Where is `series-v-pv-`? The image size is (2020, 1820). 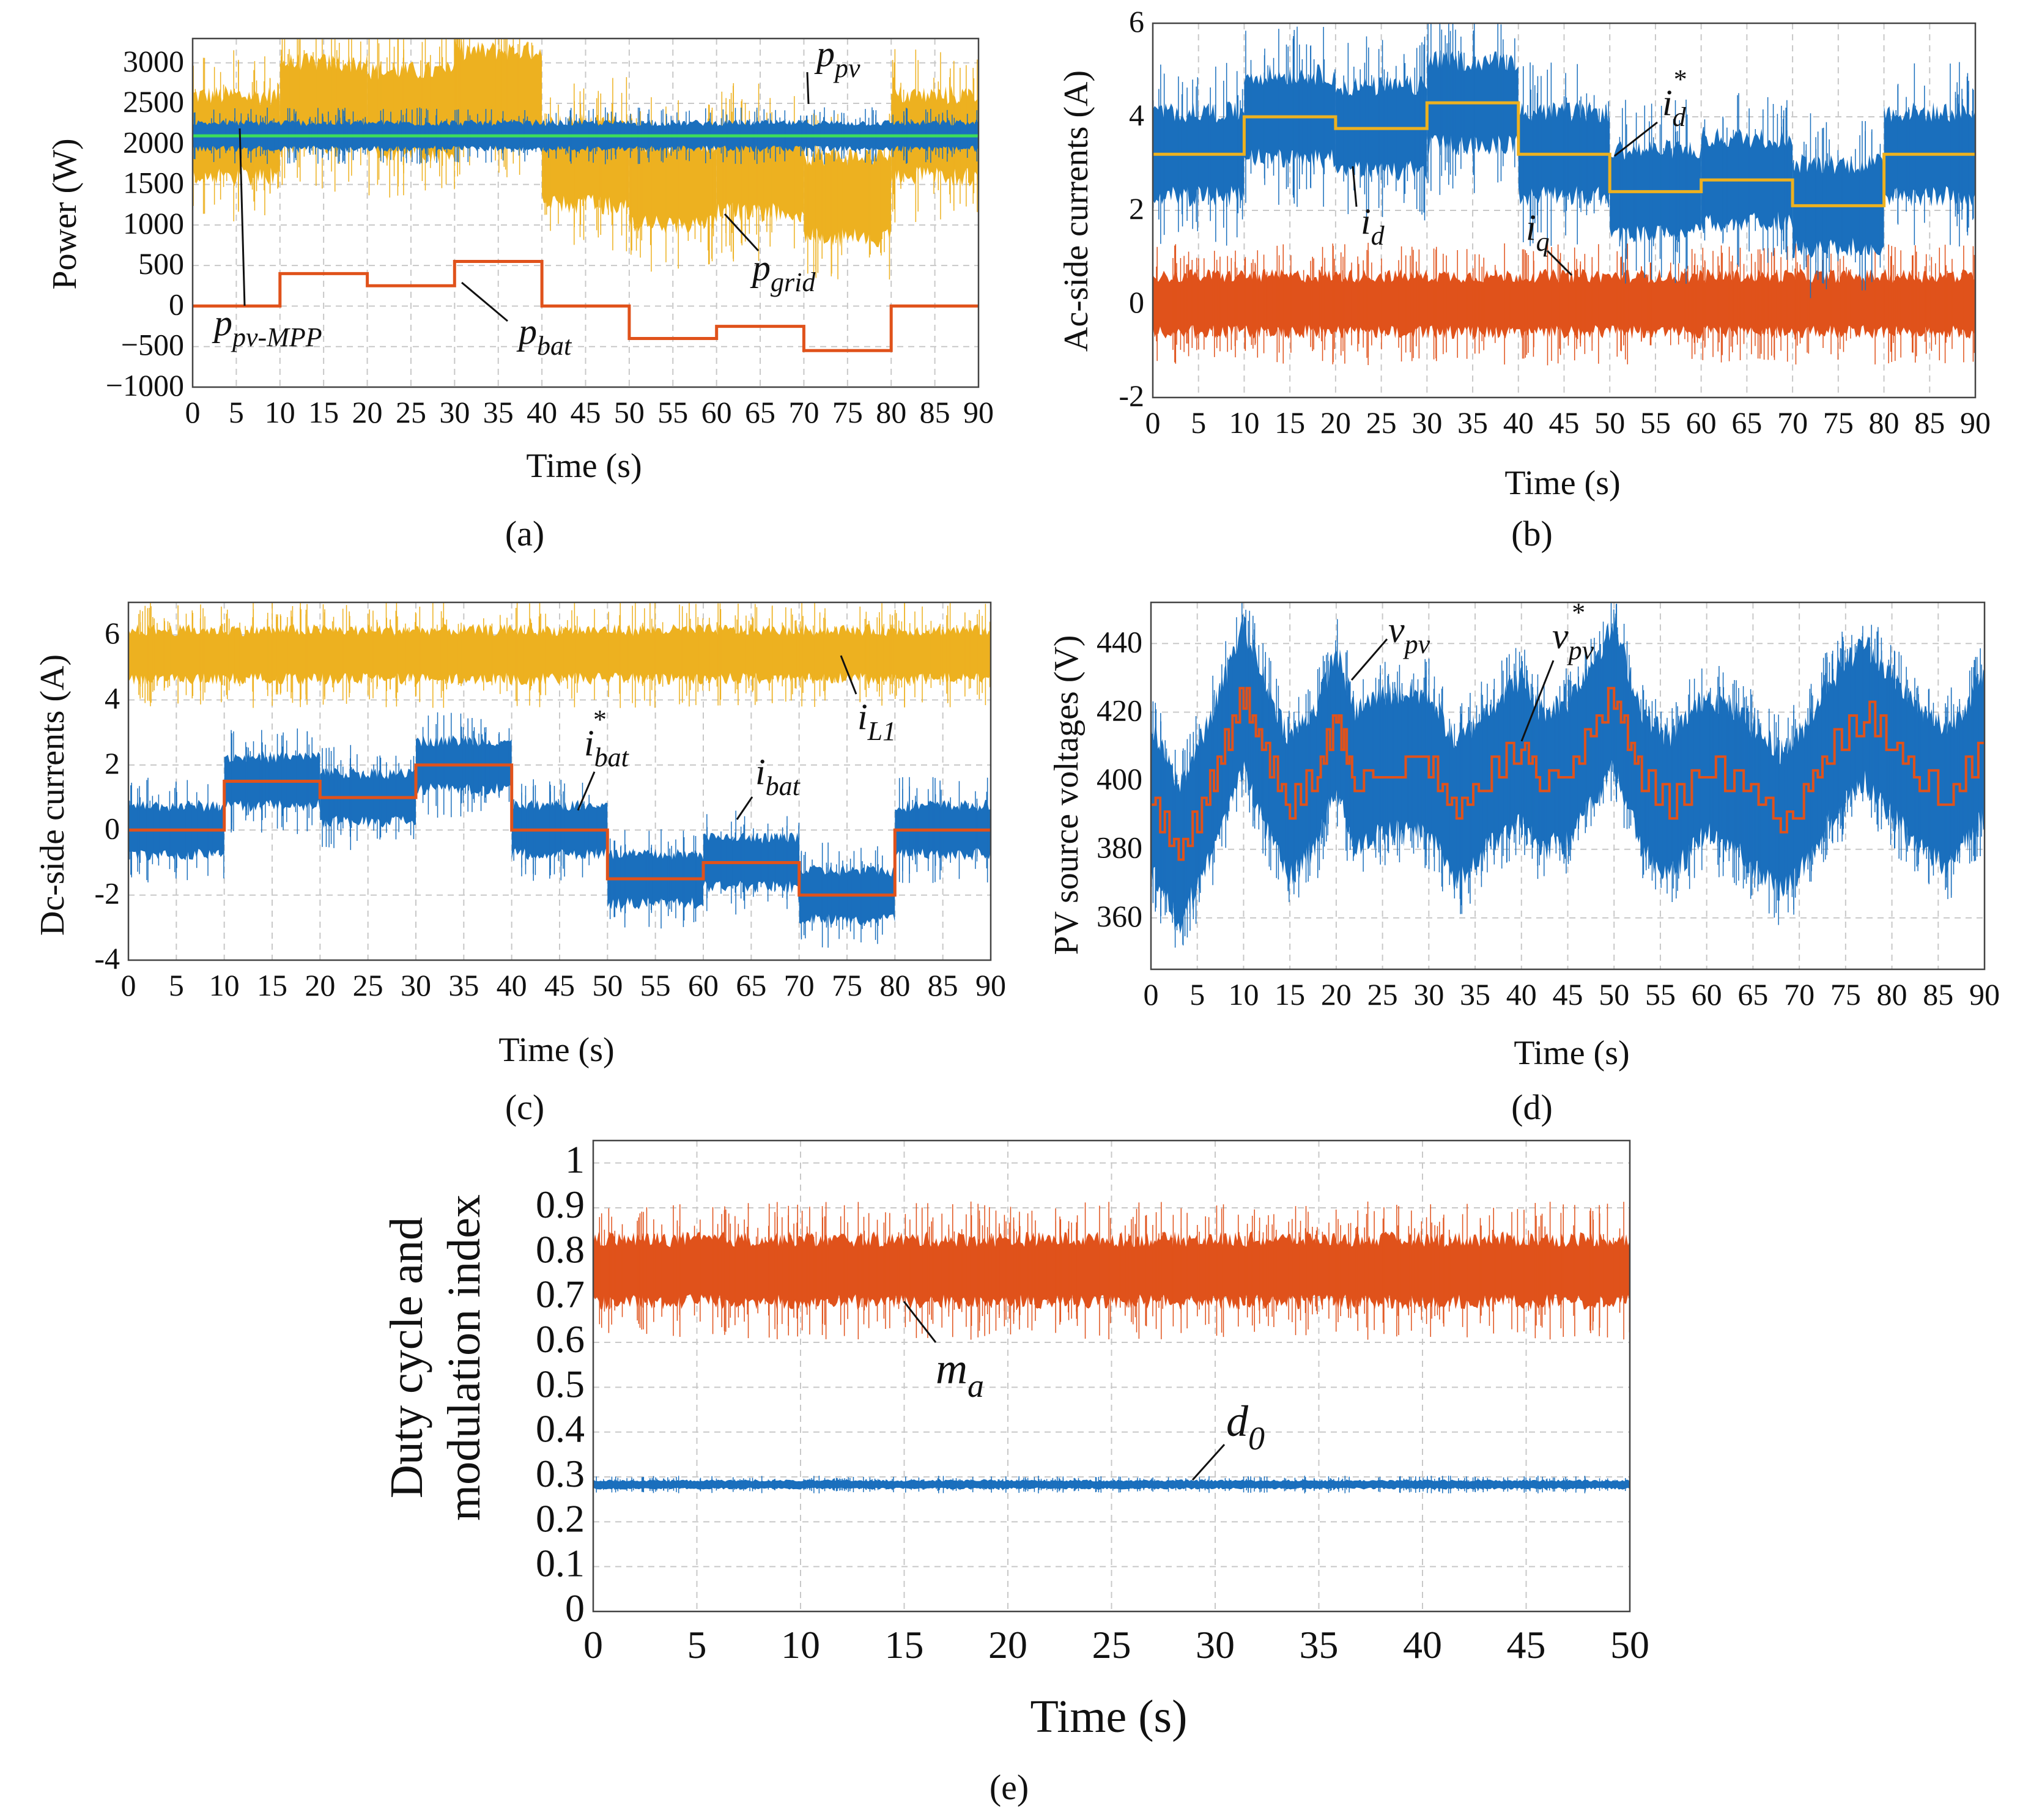
series-v-pv- is located at coordinates (1568, 774).